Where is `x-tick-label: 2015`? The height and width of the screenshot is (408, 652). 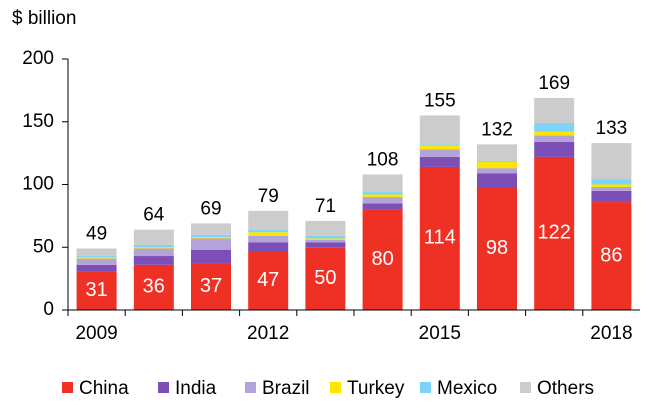 x-tick-label: 2015 is located at coordinates (440, 333).